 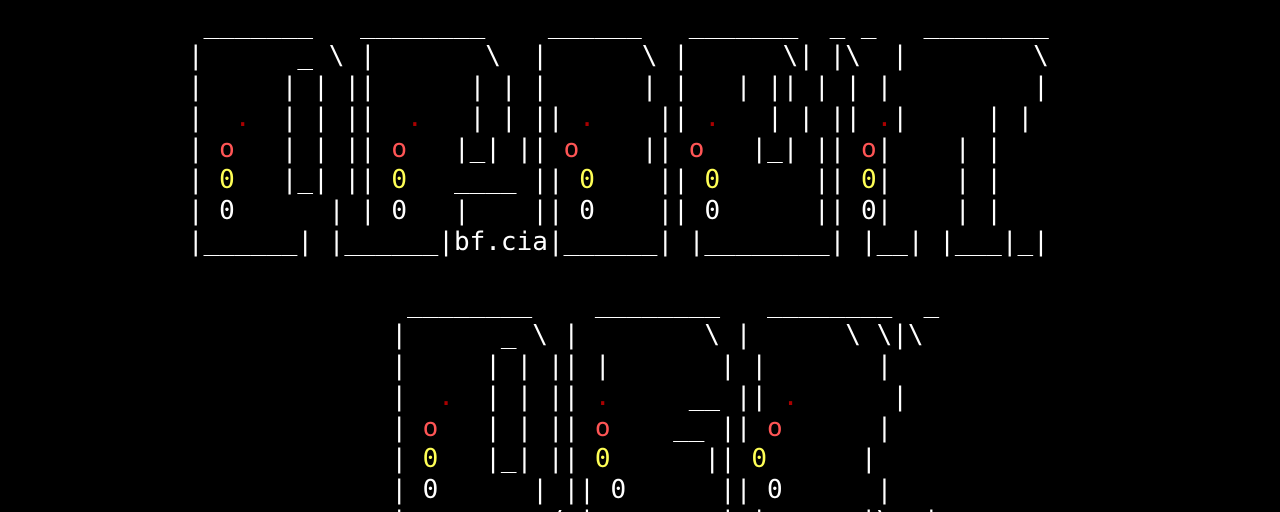 I want to click on ascii-art-segment: |_________/ |________| |______|\__|, so click(x=469, y=509).